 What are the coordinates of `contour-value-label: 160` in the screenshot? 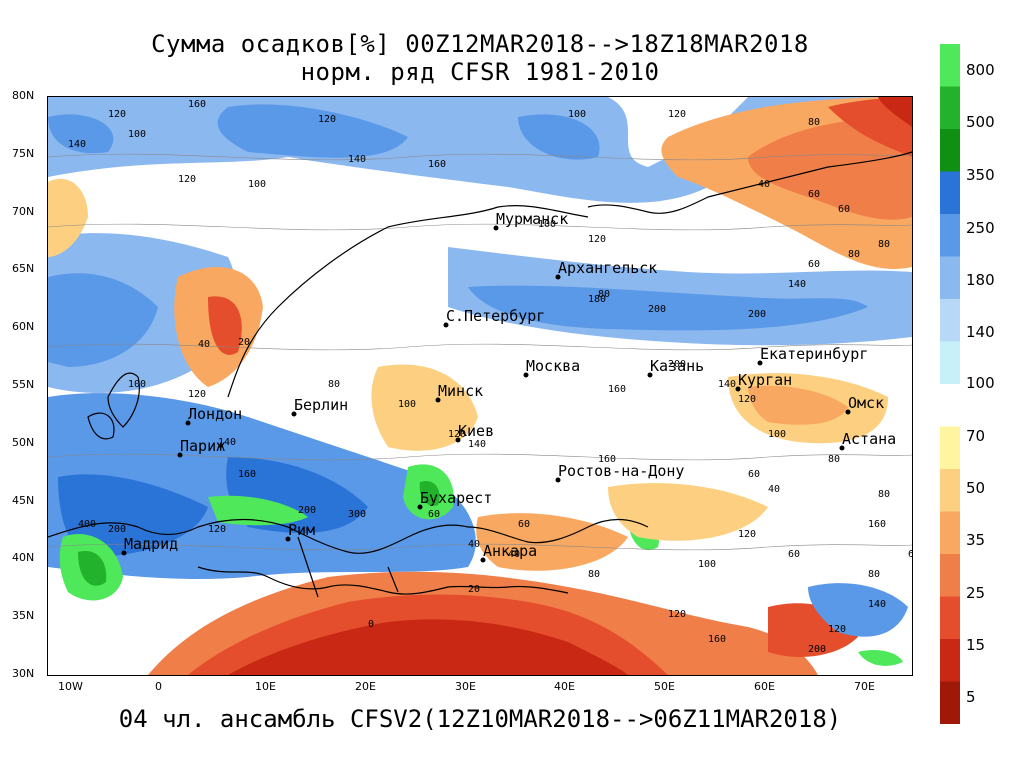 It's located at (197, 104).